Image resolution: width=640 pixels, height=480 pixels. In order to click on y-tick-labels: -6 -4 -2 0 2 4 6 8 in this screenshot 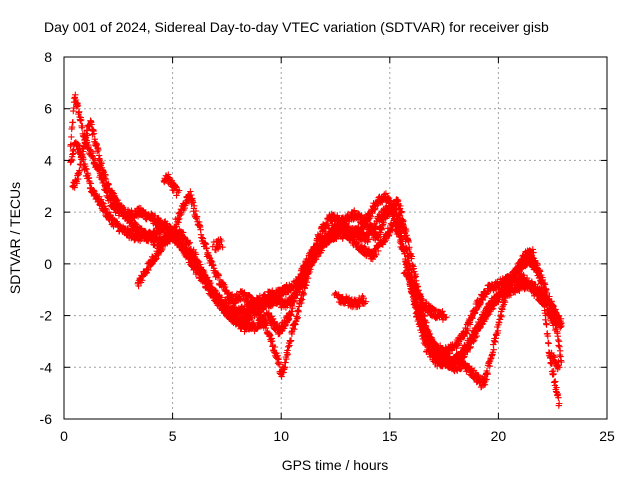, I will do `click(46, 238)`.